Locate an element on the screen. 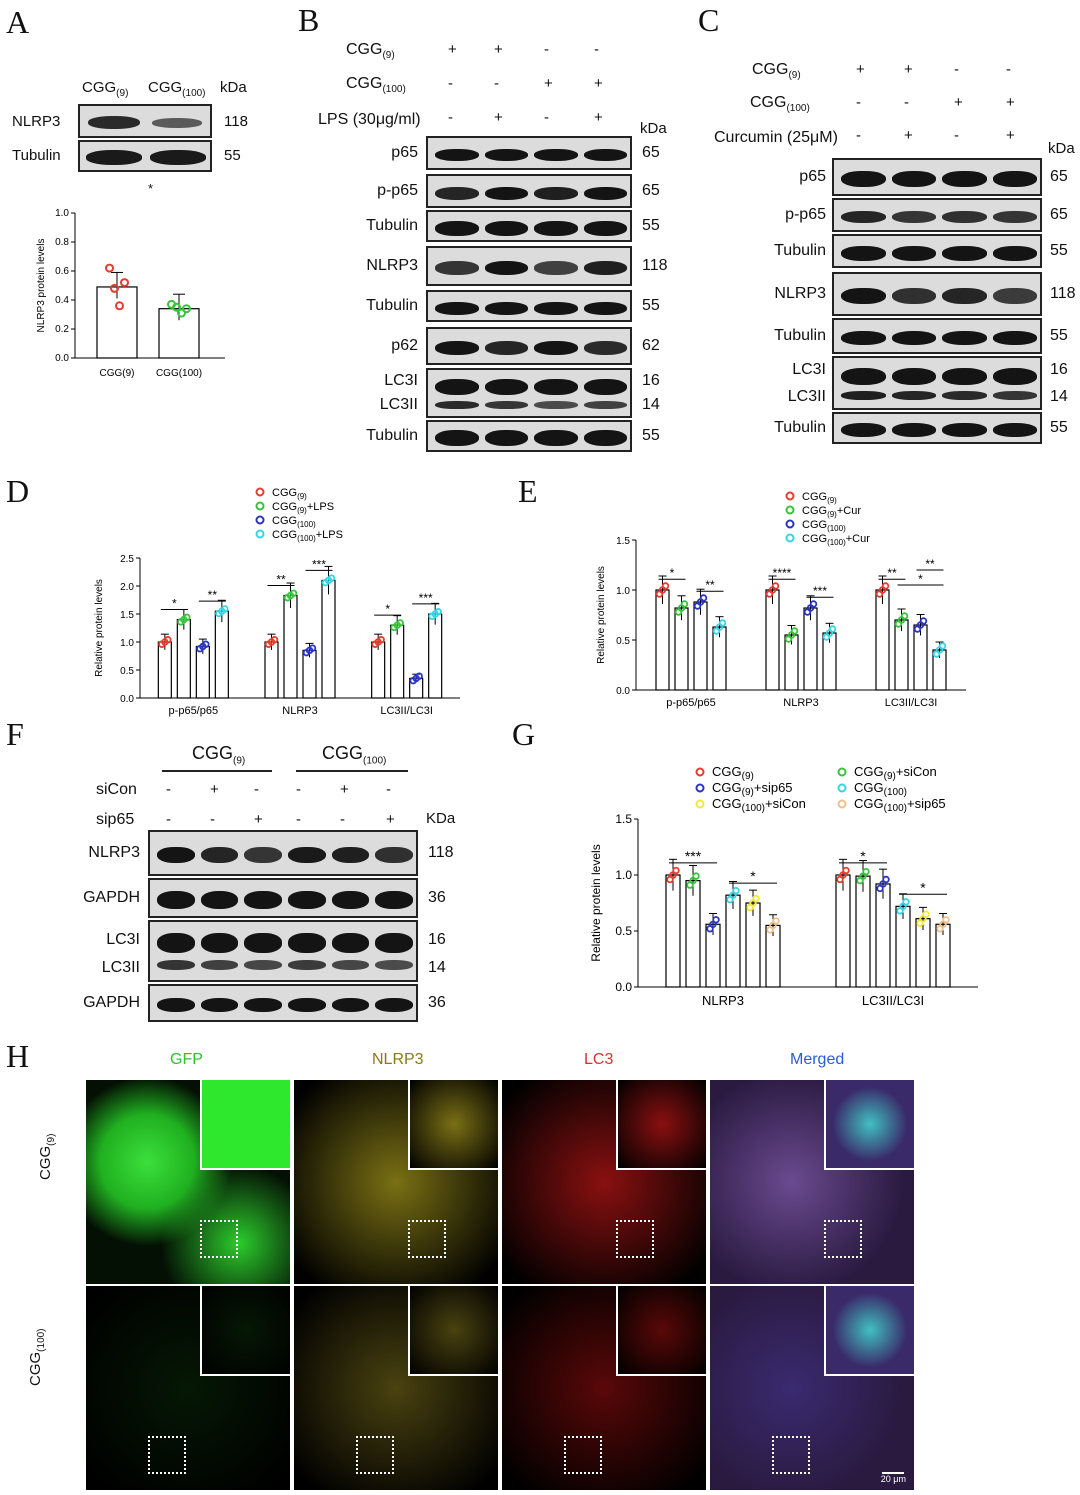 The image size is (1080, 1495). legend-entry: CGG(9)+sip65 is located at coordinates (752, 789).